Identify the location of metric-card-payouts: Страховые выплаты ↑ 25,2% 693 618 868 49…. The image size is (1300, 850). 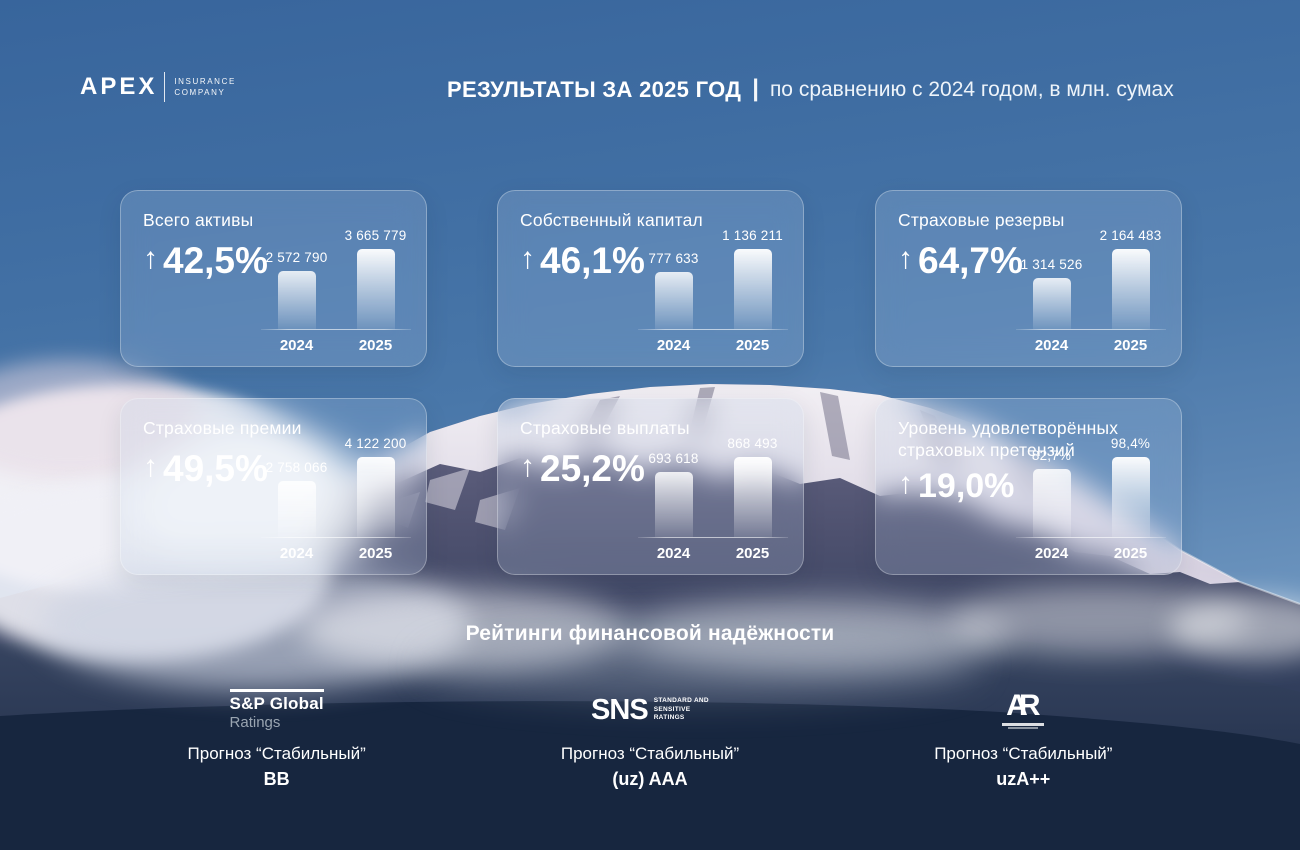
(650, 486).